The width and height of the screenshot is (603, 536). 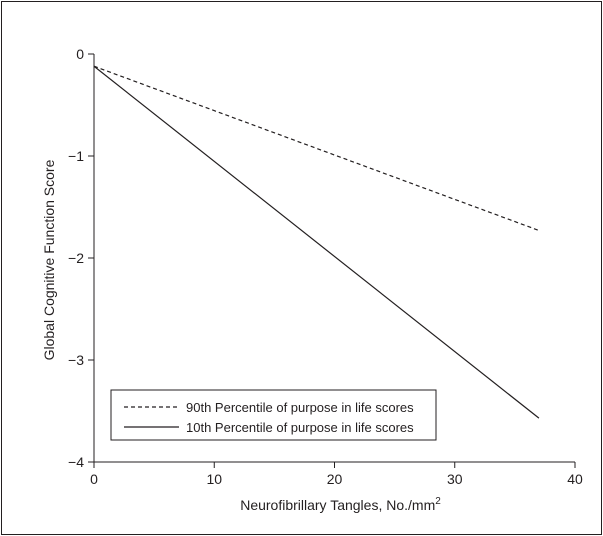 I want to click on x-tick-label: 40, so click(x=575, y=479).